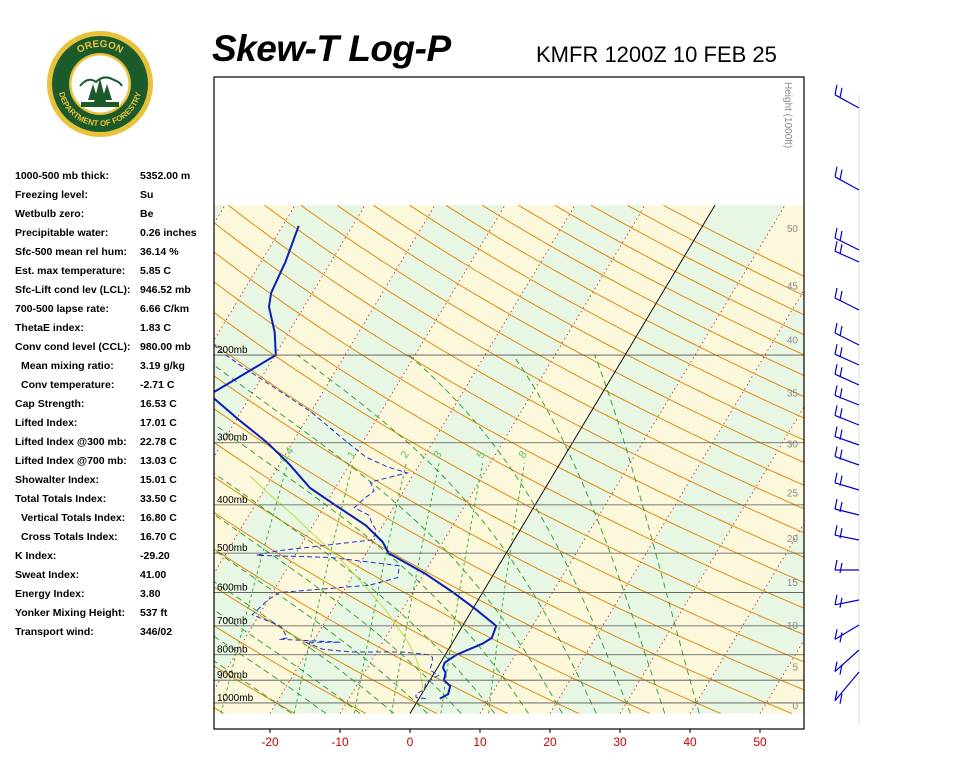 The height and width of the screenshot is (768, 960). What do you see at coordinates (158, 518) in the screenshot?
I see `index-value: 16.80 C` at bounding box center [158, 518].